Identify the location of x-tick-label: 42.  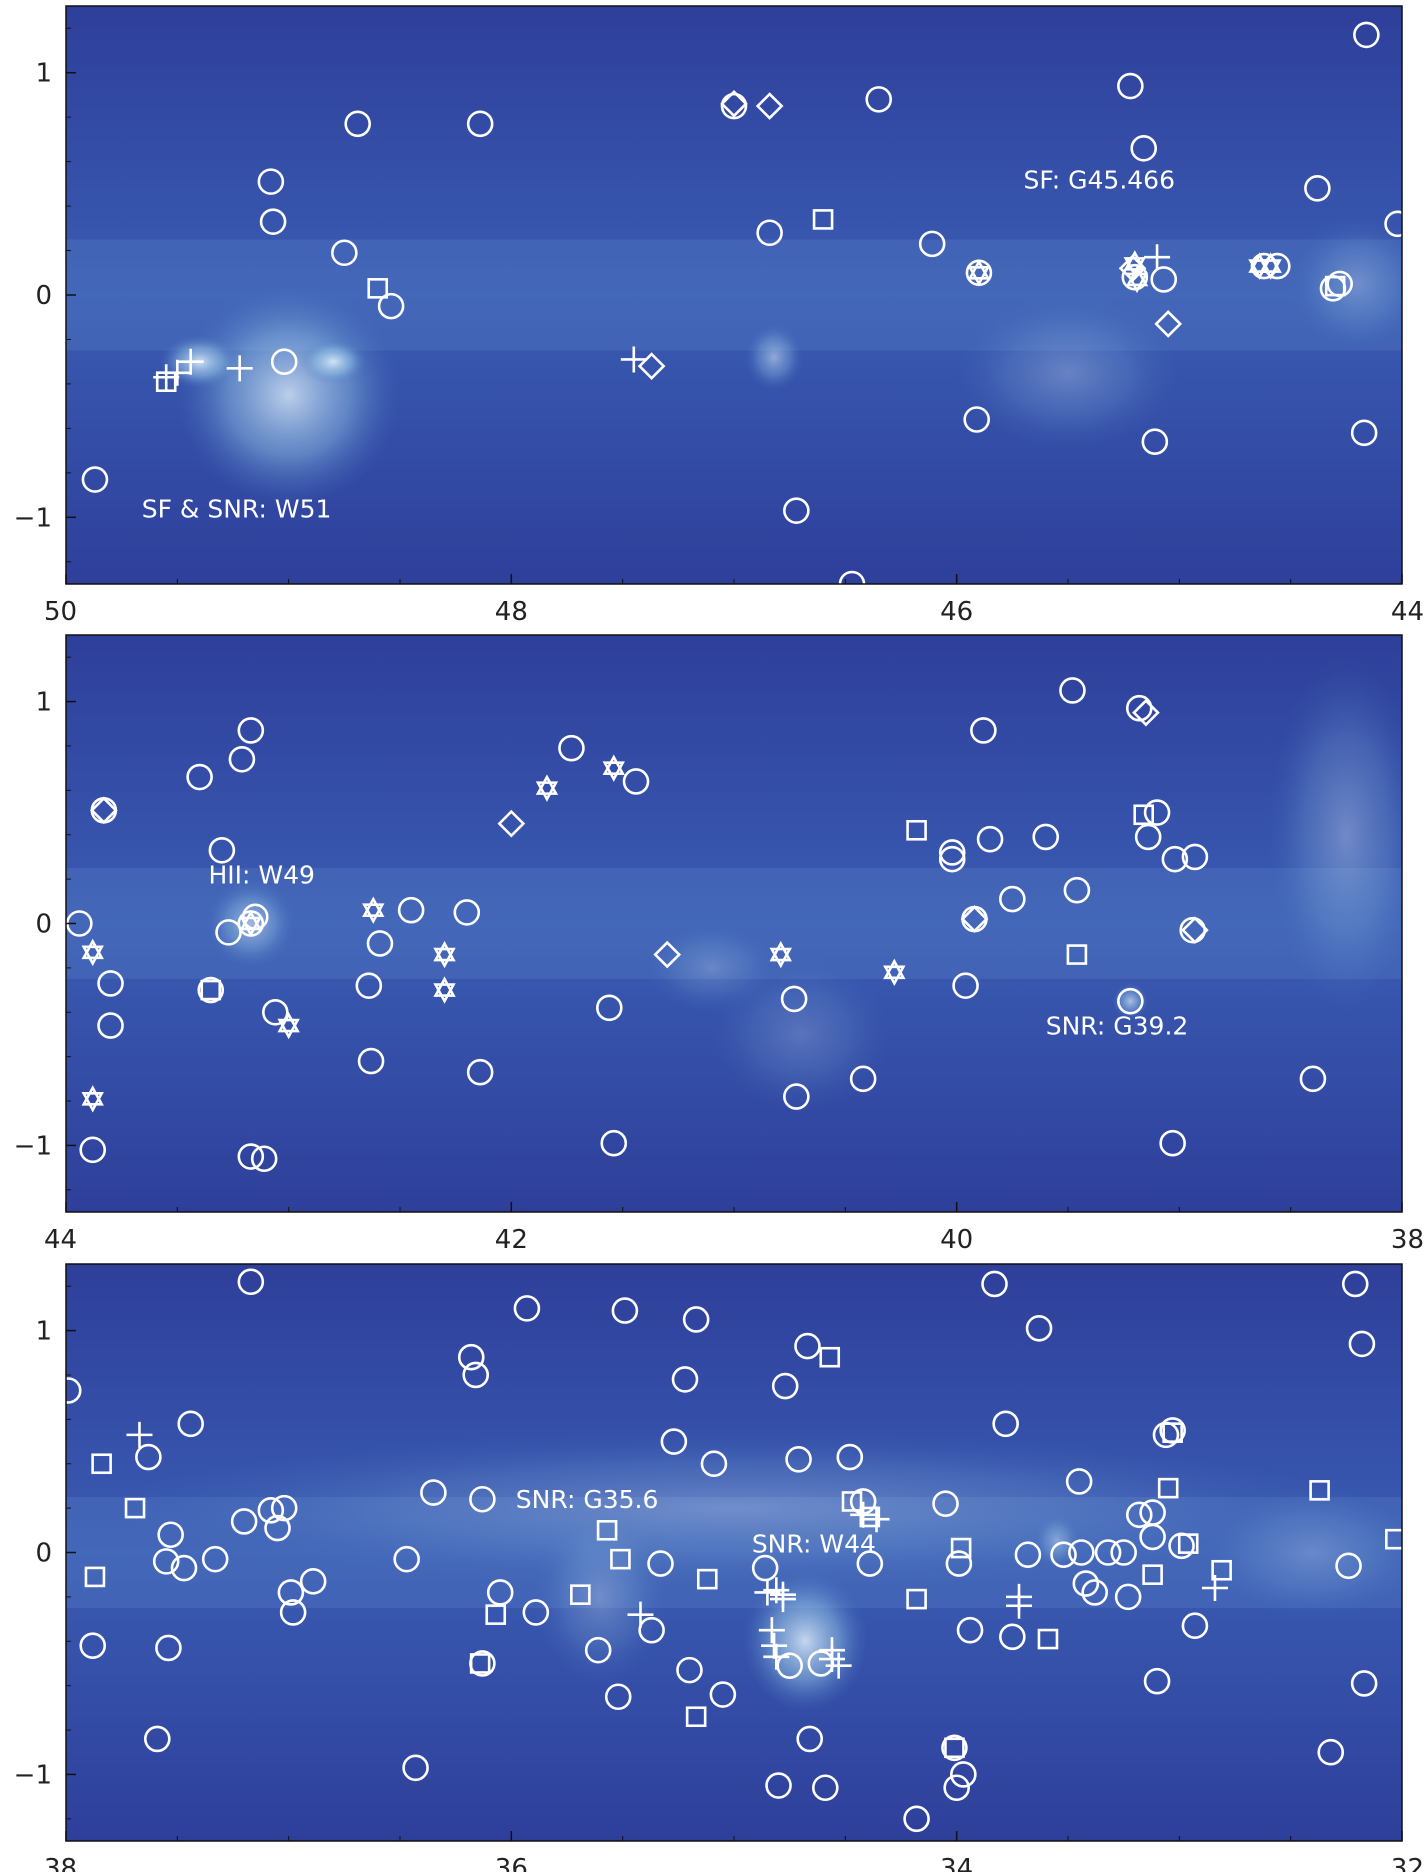
(511, 1240).